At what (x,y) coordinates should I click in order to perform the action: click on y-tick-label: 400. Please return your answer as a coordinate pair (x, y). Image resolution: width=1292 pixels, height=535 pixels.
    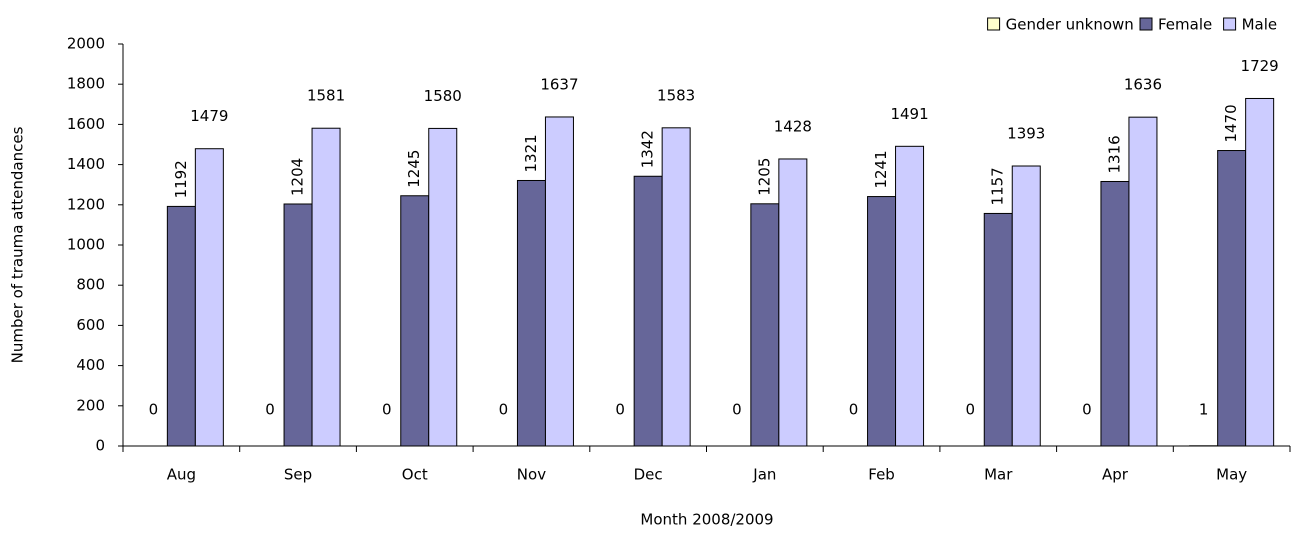
    Looking at the image, I should click on (90, 365).